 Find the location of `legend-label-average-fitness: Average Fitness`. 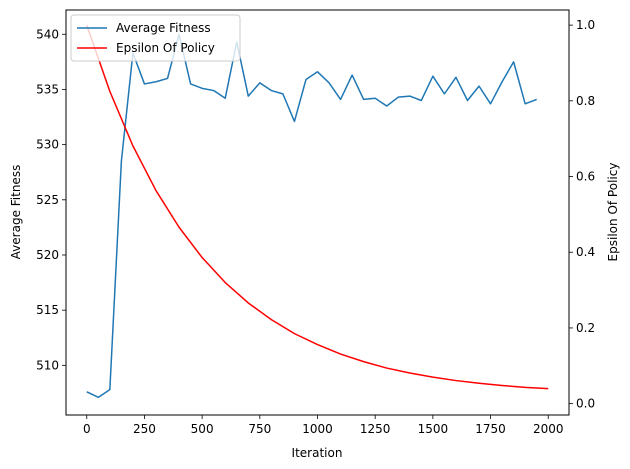

legend-label-average-fitness: Average Fitness is located at coordinates (163, 28).